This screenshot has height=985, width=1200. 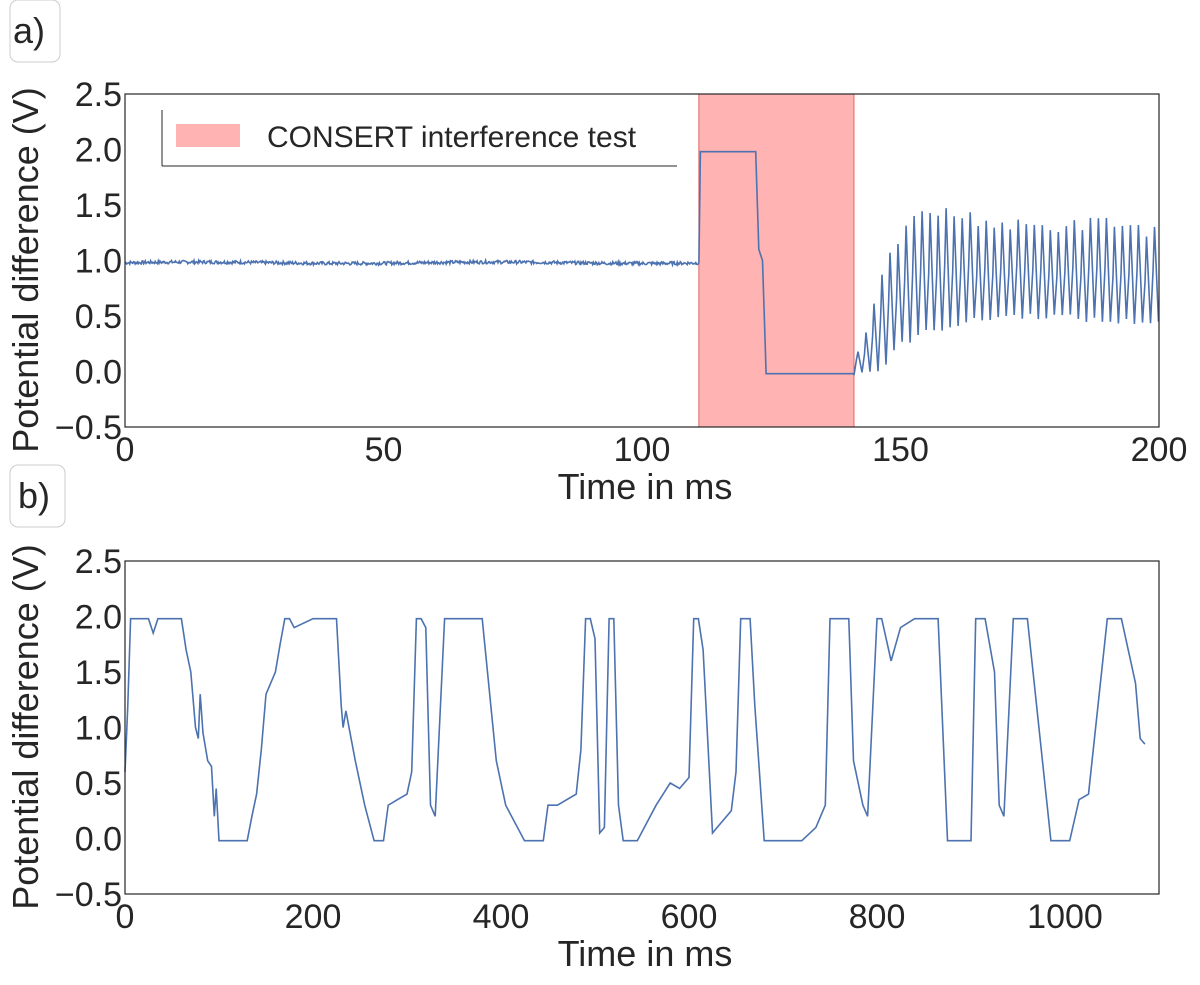 I want to click on legend-box, so click(x=419, y=138).